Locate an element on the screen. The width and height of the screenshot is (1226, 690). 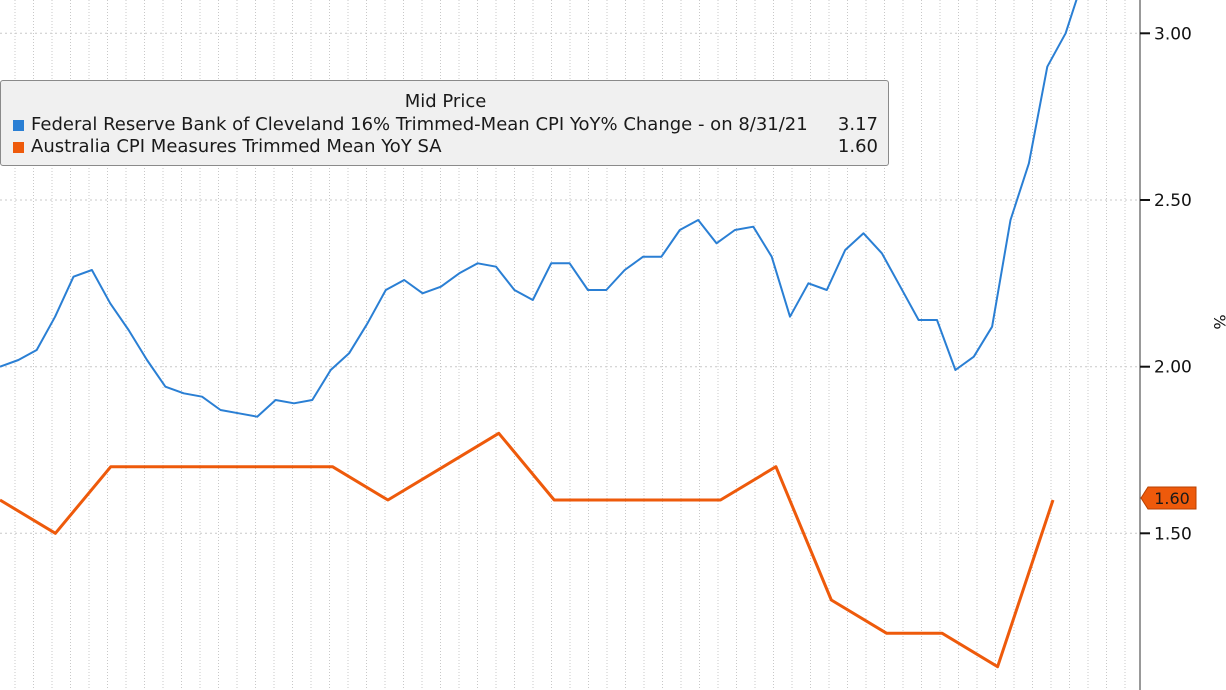
last-value-badge: 1.60 is located at coordinates (1168, 498).